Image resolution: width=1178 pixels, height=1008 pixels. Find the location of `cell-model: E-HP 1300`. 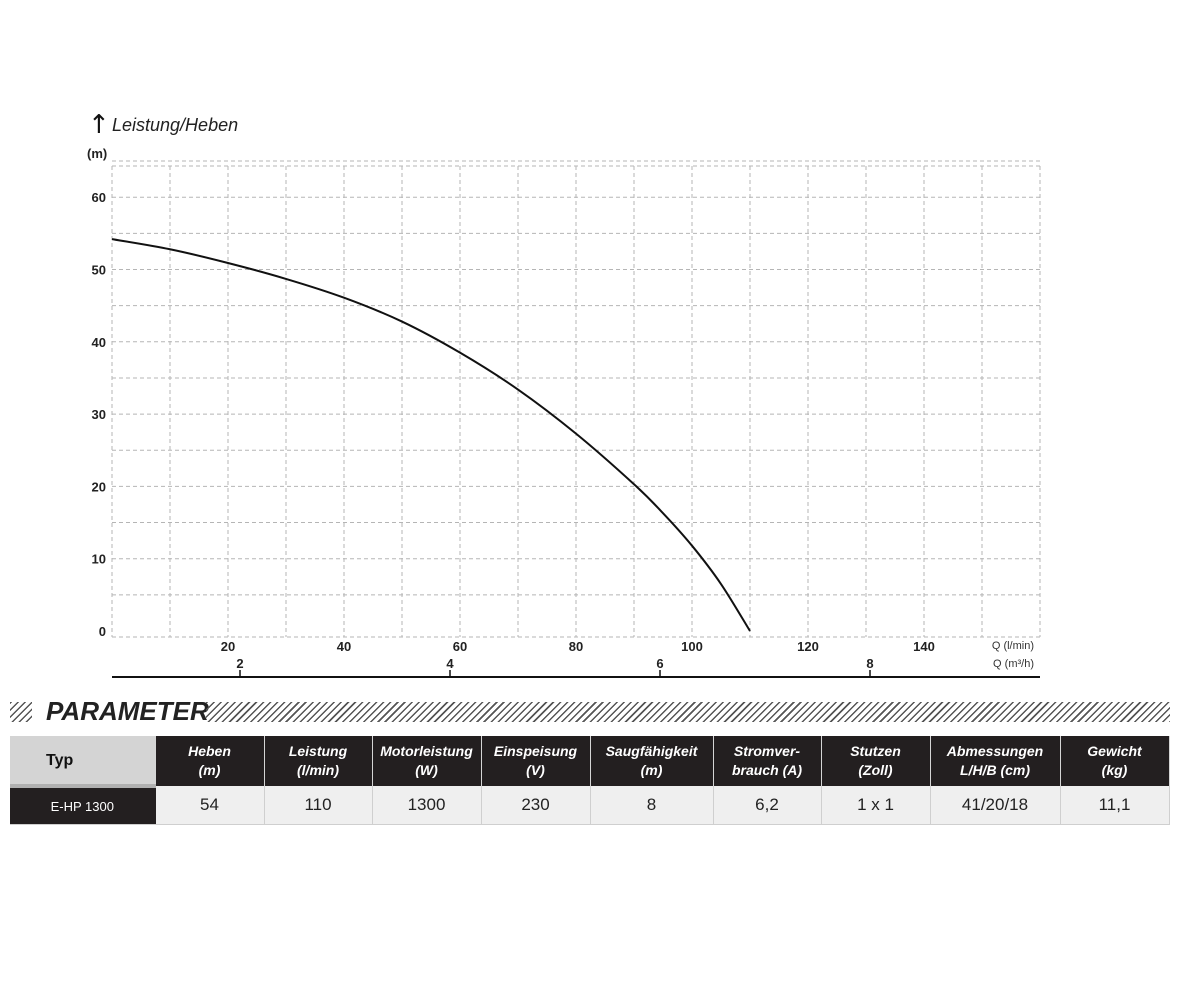

cell-model: E-HP 1300 is located at coordinates (83, 805).